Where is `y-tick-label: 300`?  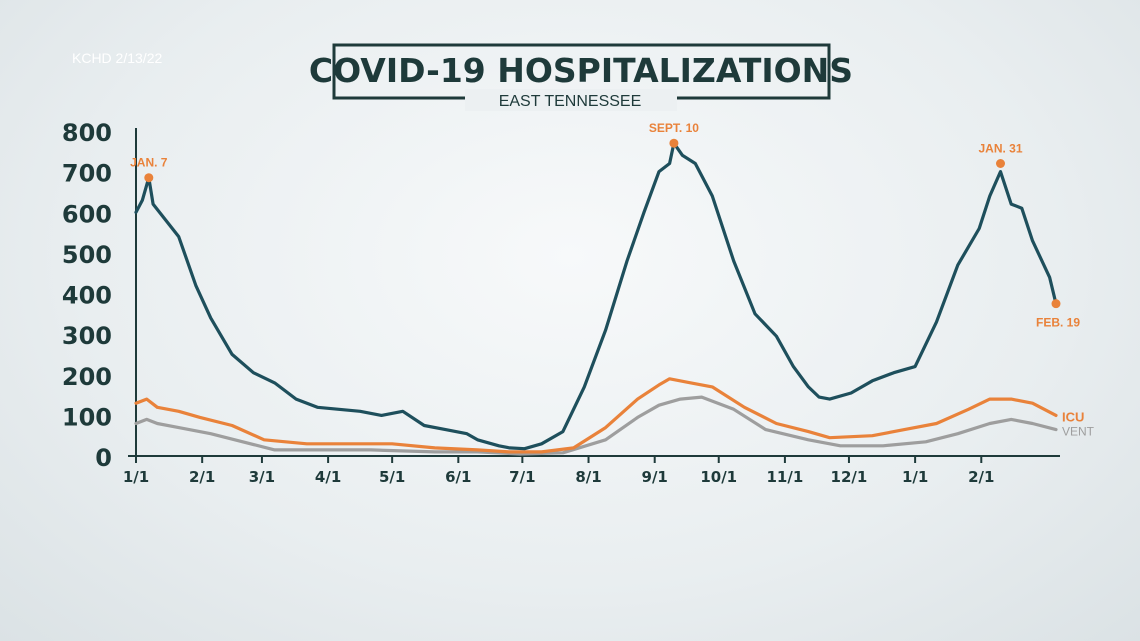
y-tick-label: 300 is located at coordinates (87, 336).